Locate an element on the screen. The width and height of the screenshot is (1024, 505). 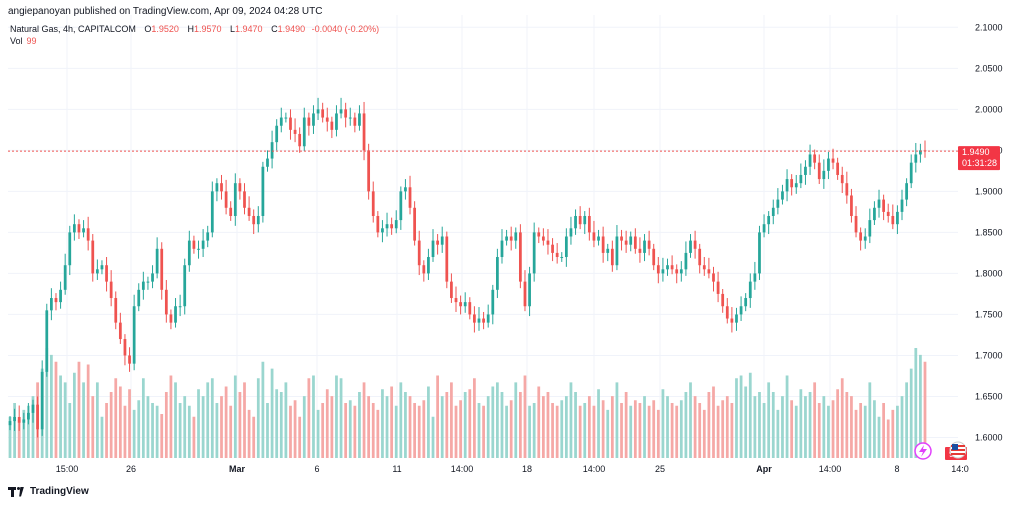
tradingview-footer: TradingView is located at coordinates (48, 491).